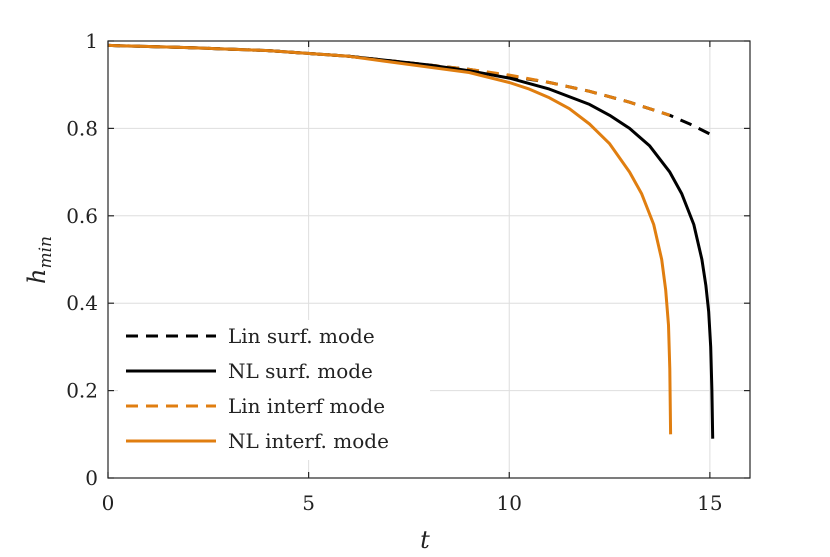 The image size is (830, 557). I want to click on legend-label-nl-interf-mode: NL interf. mode, so click(308, 441).